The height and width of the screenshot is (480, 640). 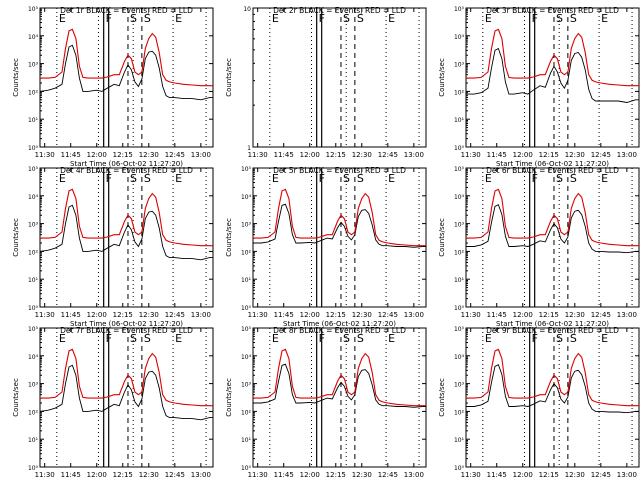 I want to click on chart-title: Det 1r BLACK = Events, RED = LLD, so click(x=126, y=10).